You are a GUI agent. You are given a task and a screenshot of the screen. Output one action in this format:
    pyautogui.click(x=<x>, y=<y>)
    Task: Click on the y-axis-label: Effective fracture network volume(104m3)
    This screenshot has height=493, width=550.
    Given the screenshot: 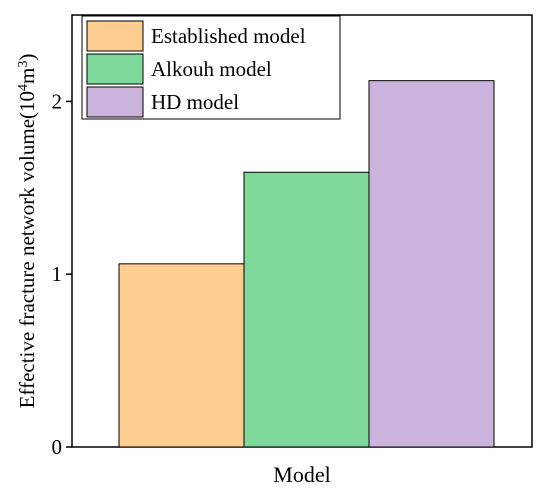 What is the action you would take?
    pyautogui.click(x=27, y=231)
    